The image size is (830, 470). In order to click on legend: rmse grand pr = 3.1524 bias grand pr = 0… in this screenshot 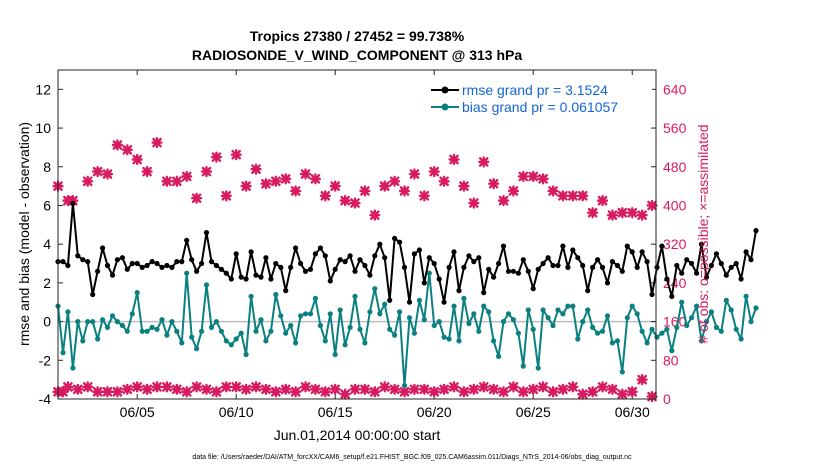, I will do `click(540, 99)`.